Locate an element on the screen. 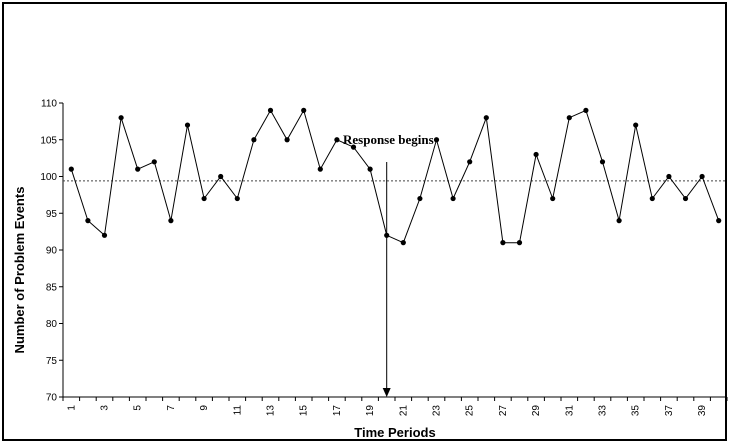 The height and width of the screenshot is (445, 731). x-tick-label: 31 is located at coordinates (569, 411).